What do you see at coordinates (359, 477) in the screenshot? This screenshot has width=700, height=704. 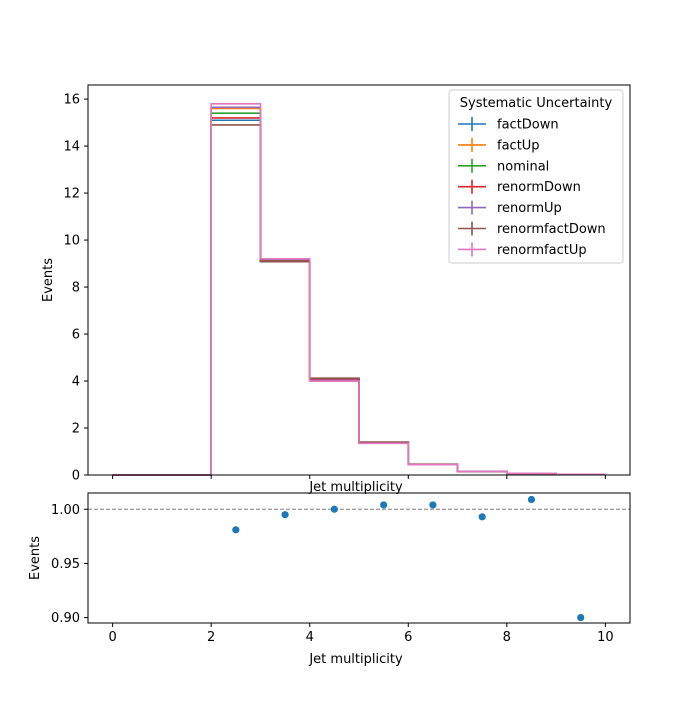 I see `top-x-axis` at bounding box center [359, 477].